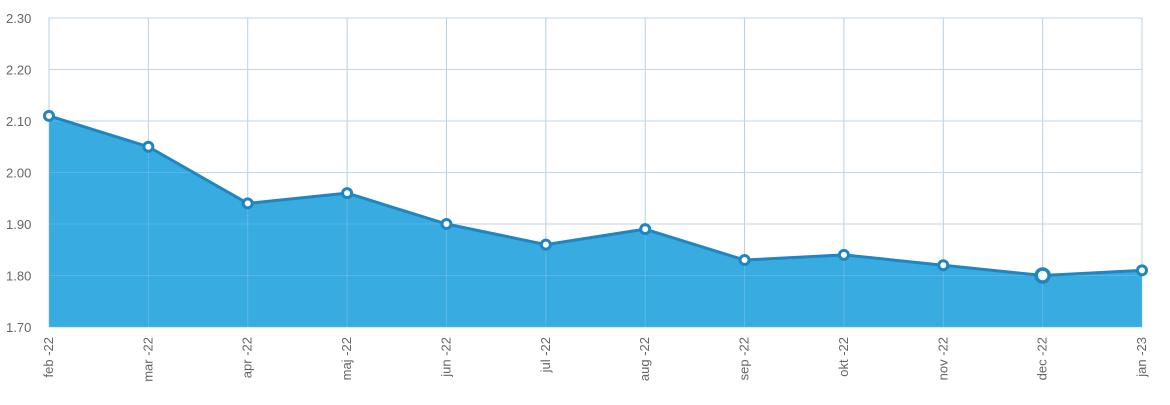  I want to click on y-tick-label: 1.80, so click(18, 276).